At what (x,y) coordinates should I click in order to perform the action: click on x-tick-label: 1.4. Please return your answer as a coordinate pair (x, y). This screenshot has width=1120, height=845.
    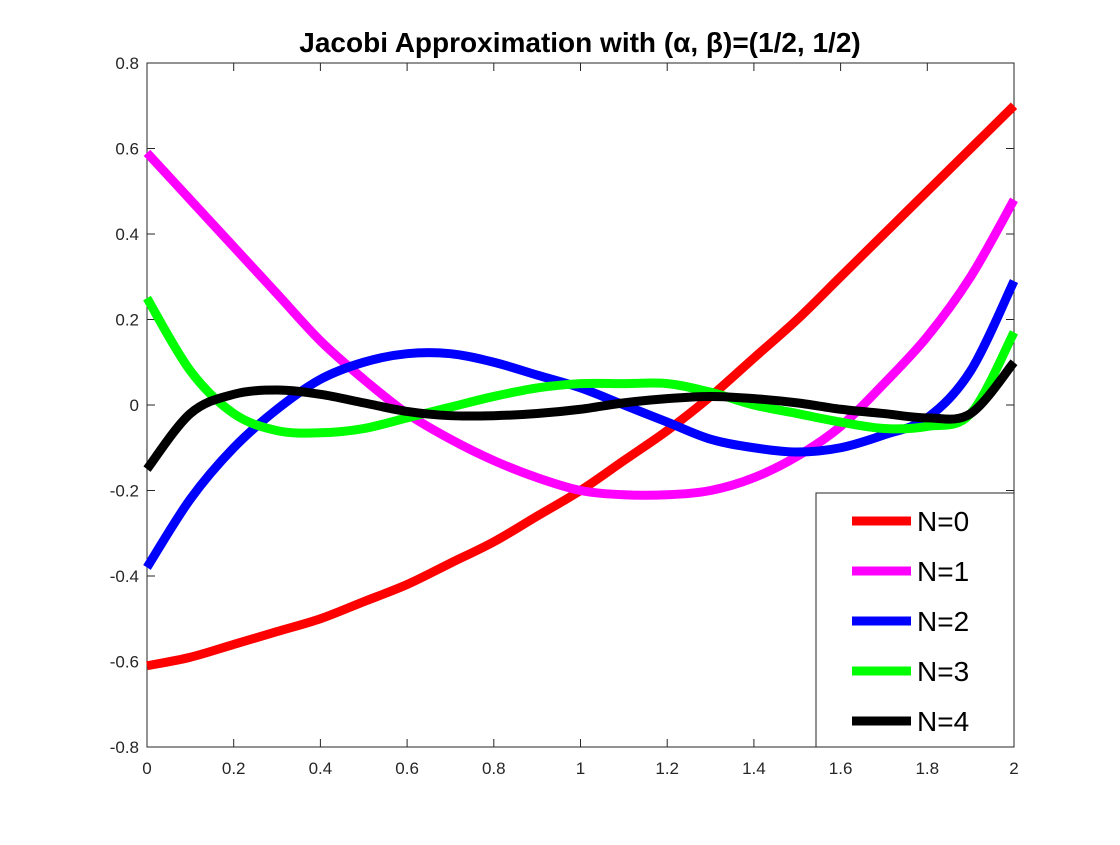
    Looking at the image, I should click on (754, 768).